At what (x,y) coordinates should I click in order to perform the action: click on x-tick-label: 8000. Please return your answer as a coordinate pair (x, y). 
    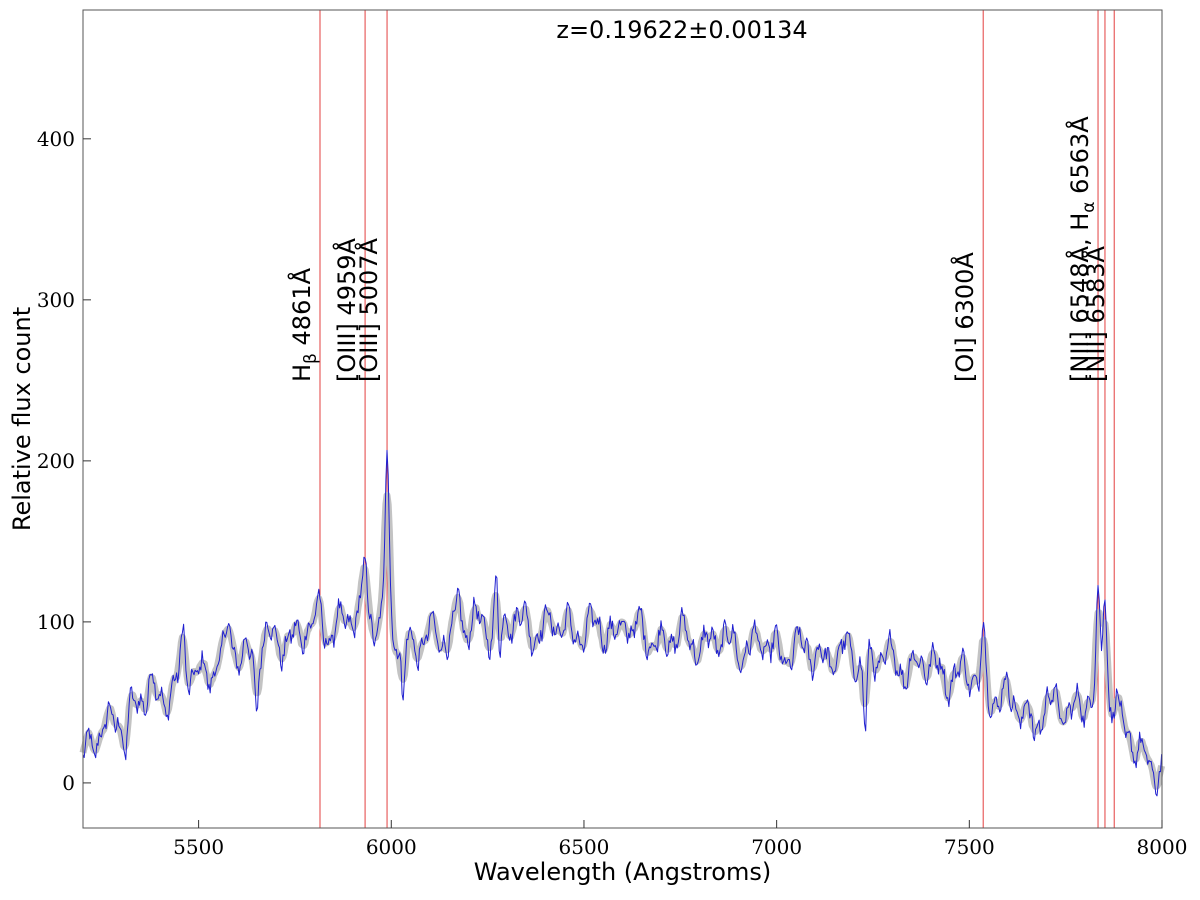
    Looking at the image, I should click on (1162, 847).